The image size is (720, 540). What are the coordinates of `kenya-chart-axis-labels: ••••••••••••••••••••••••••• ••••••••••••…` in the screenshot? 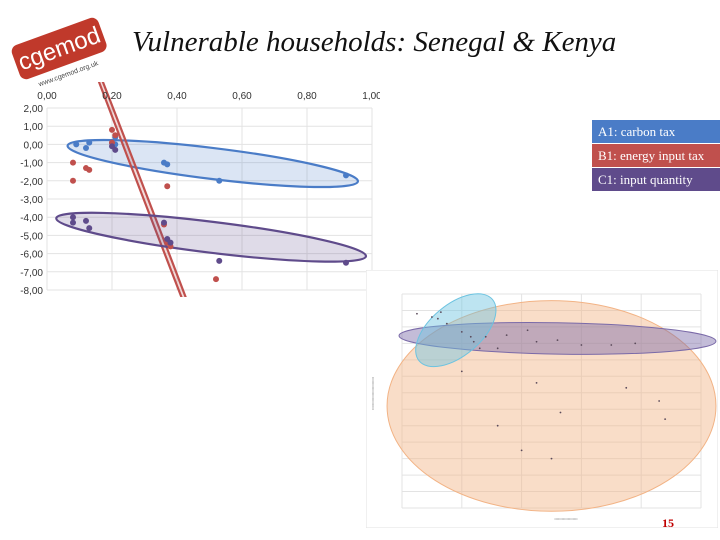 It's located at (474, 448).